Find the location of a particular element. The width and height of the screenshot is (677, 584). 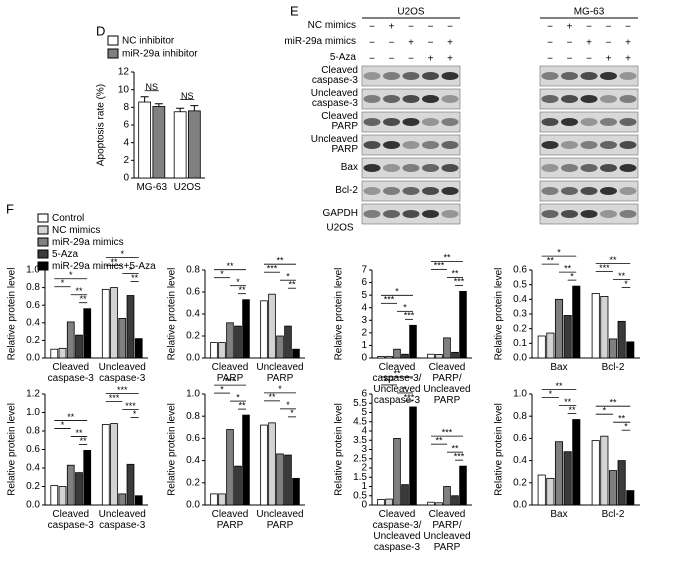

blot-row-label: Uncleaved PARP is located at coordinates (334, 144).